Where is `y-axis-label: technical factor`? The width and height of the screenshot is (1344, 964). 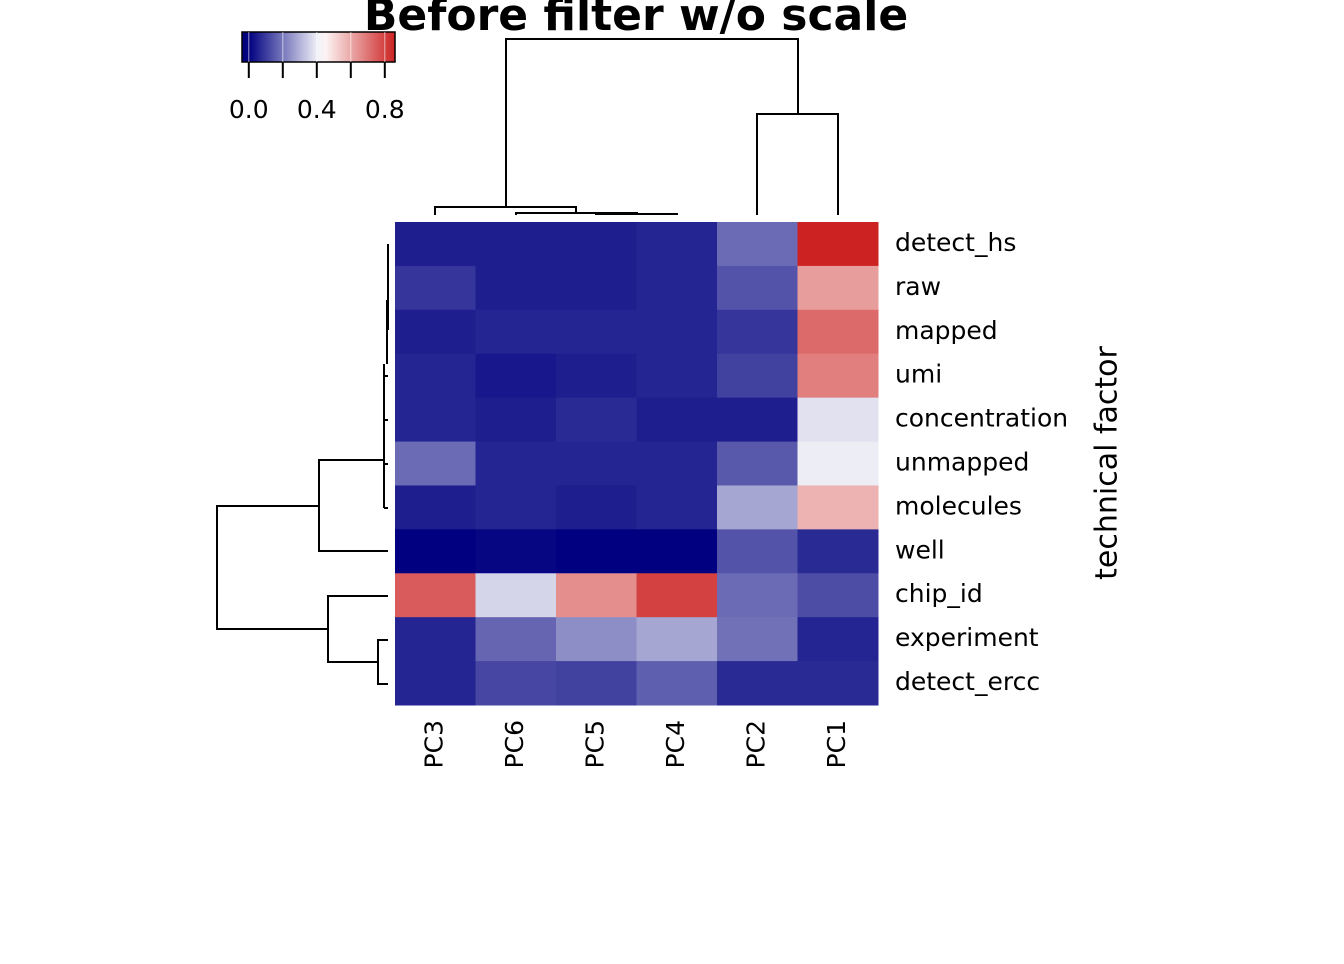
y-axis-label: technical factor is located at coordinates (1107, 462).